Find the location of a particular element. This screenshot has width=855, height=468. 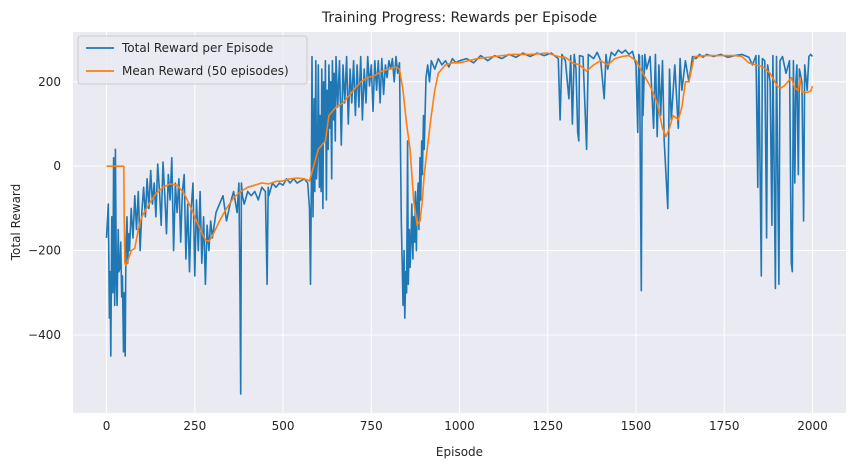

y-tick-label: 0 is located at coordinates (57, 166).